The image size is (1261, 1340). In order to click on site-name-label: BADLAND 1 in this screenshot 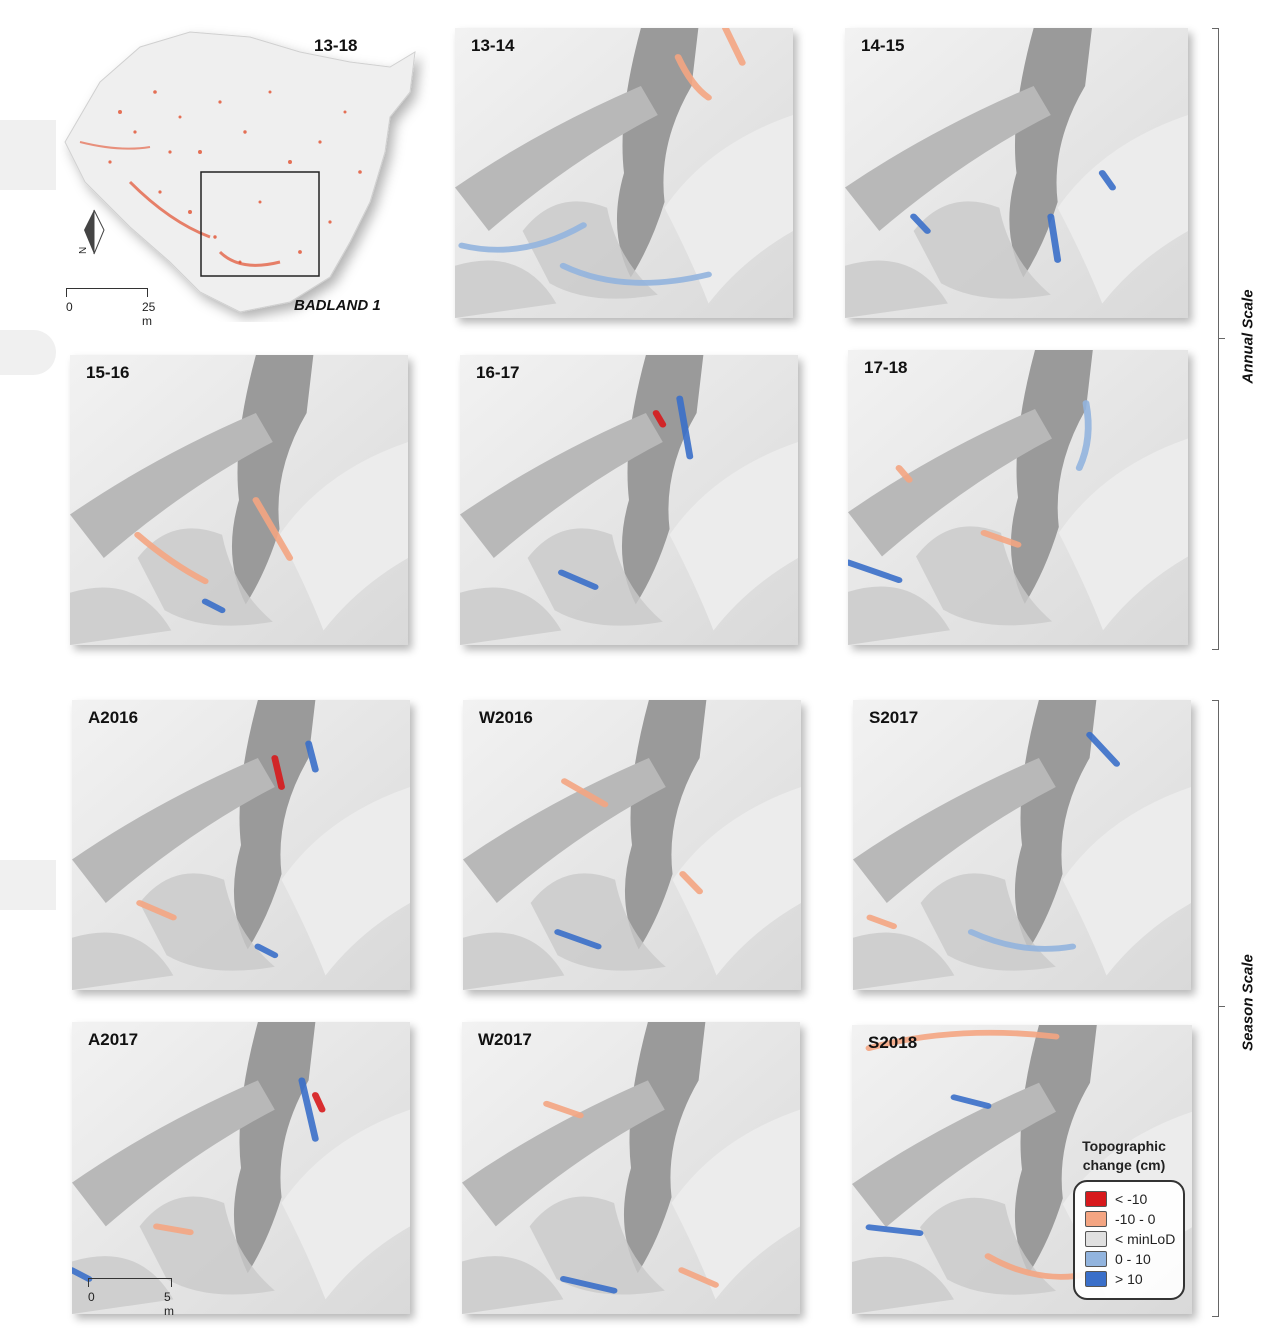, I will do `click(337, 305)`.